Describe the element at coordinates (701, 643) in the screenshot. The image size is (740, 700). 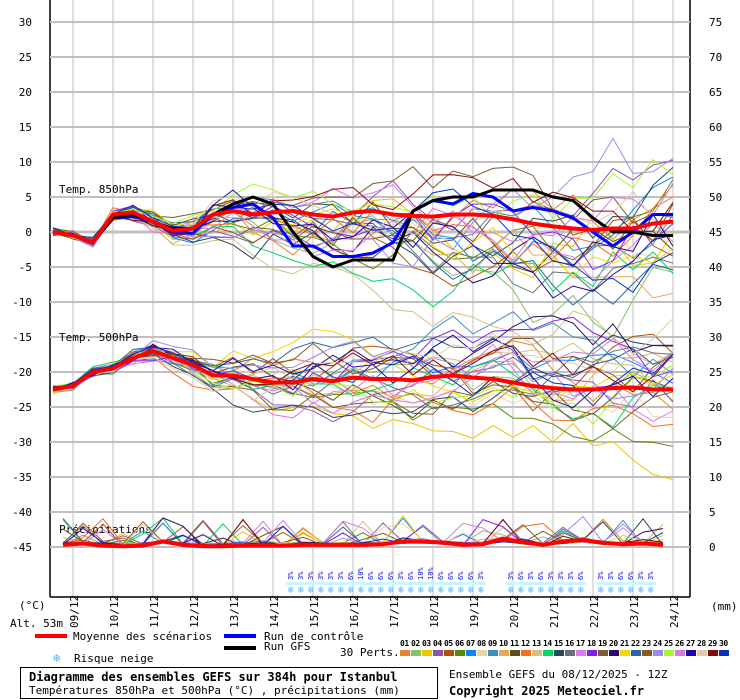
I see `perturbation-number: 28` at that location.